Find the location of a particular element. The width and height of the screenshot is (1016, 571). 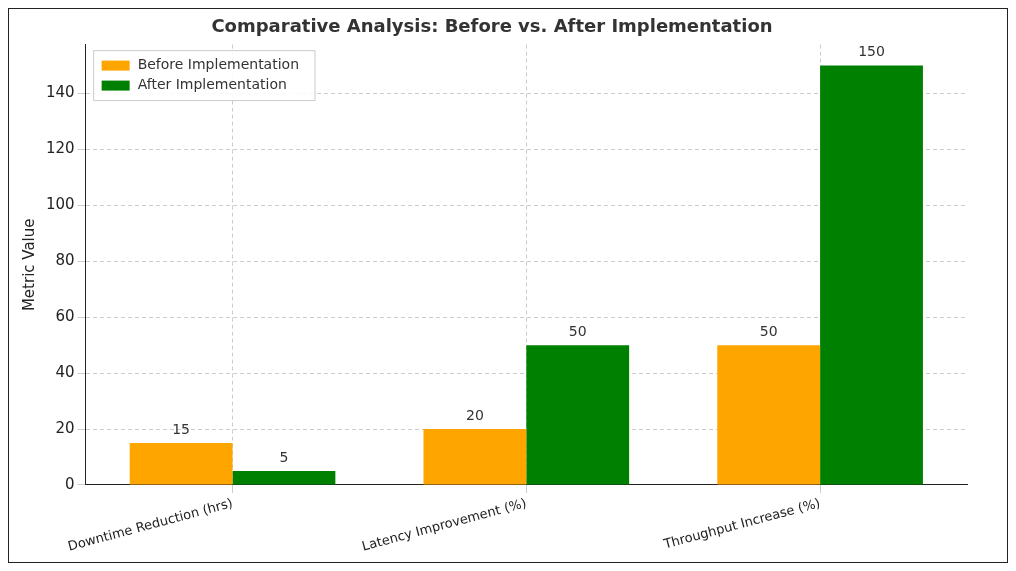

y-tick-label: 20 is located at coordinates (65, 427).